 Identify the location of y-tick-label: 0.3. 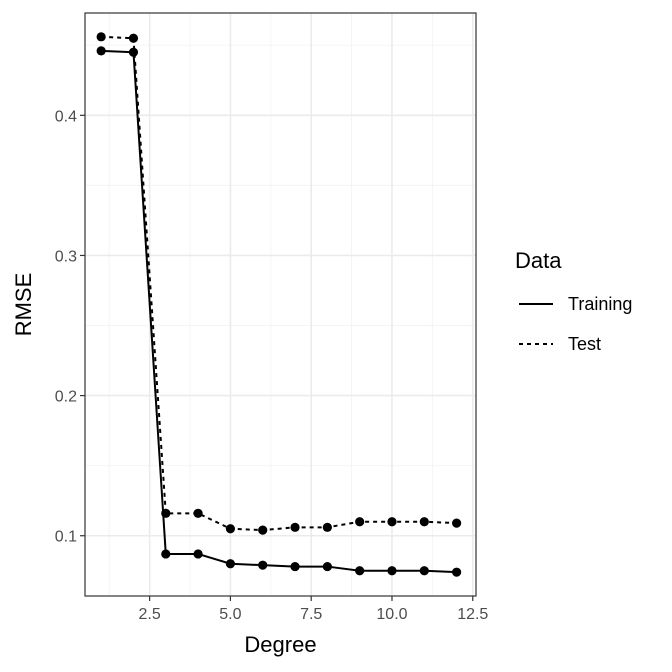
(66, 256).